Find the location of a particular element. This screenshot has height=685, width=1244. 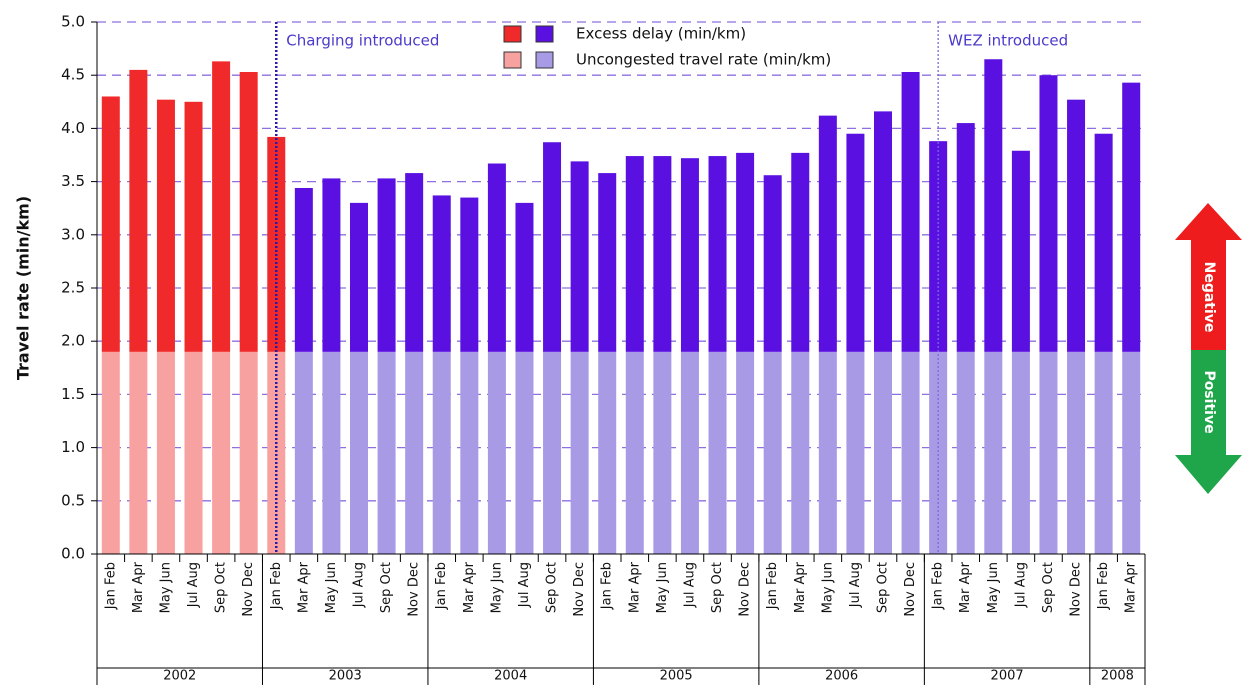

group-label: 2007 is located at coordinates (1007, 676).